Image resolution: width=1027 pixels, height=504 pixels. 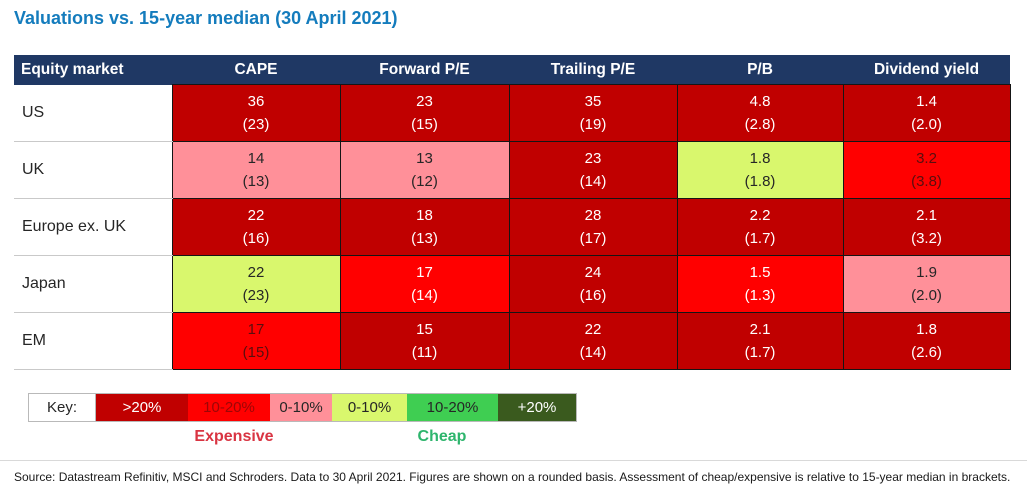 What do you see at coordinates (142, 407) in the screenshot?
I see `key-swatch: >20%` at bounding box center [142, 407].